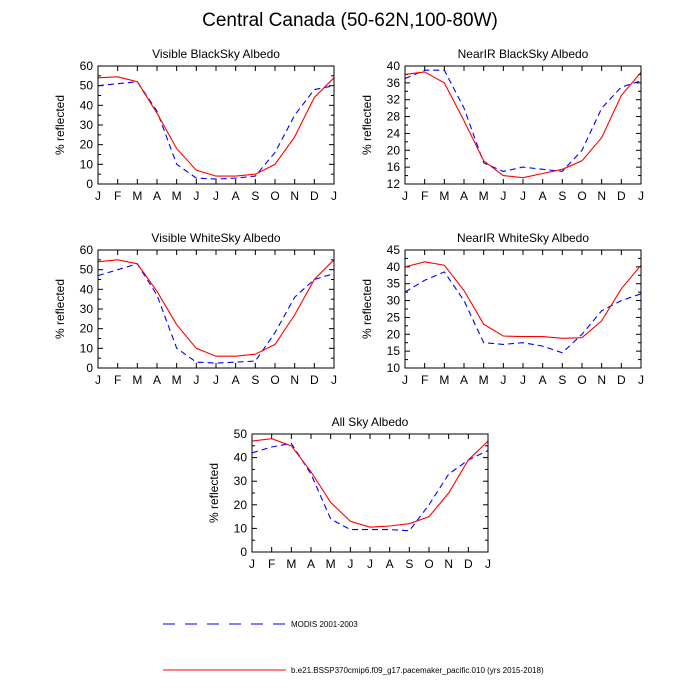 The image size is (700, 700). Describe the element at coordinates (394, 250) in the screenshot. I see `y-tick-label: 45` at that location.